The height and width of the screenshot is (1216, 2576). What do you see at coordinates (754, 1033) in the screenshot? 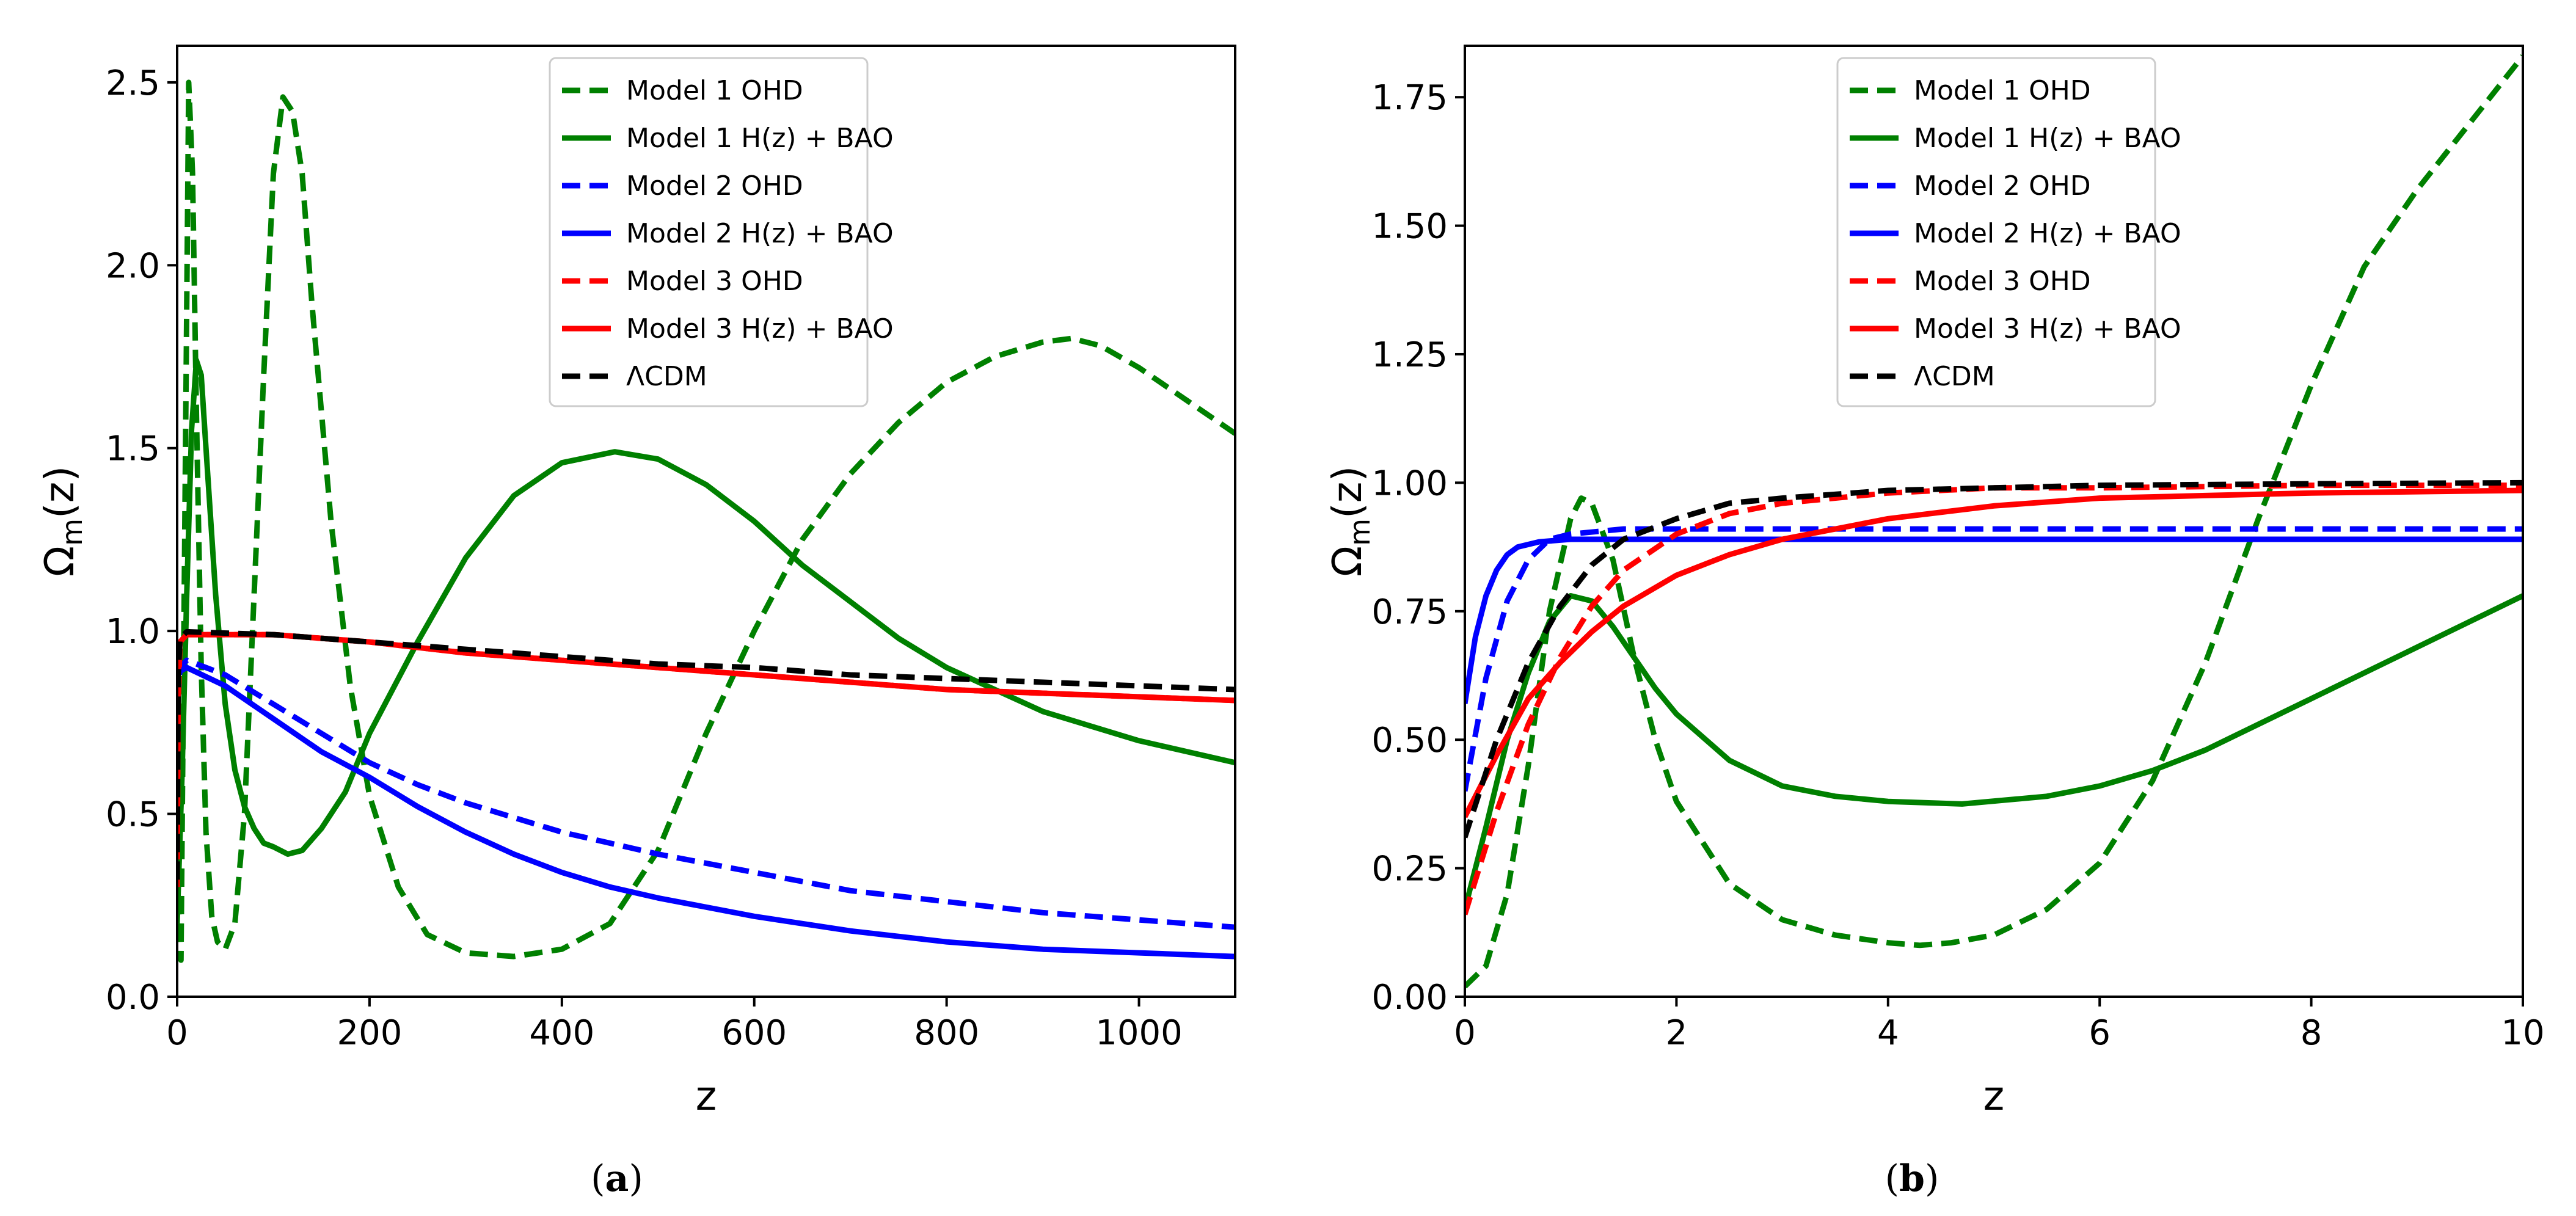
I see `x-tick-label: 600` at bounding box center [754, 1033].